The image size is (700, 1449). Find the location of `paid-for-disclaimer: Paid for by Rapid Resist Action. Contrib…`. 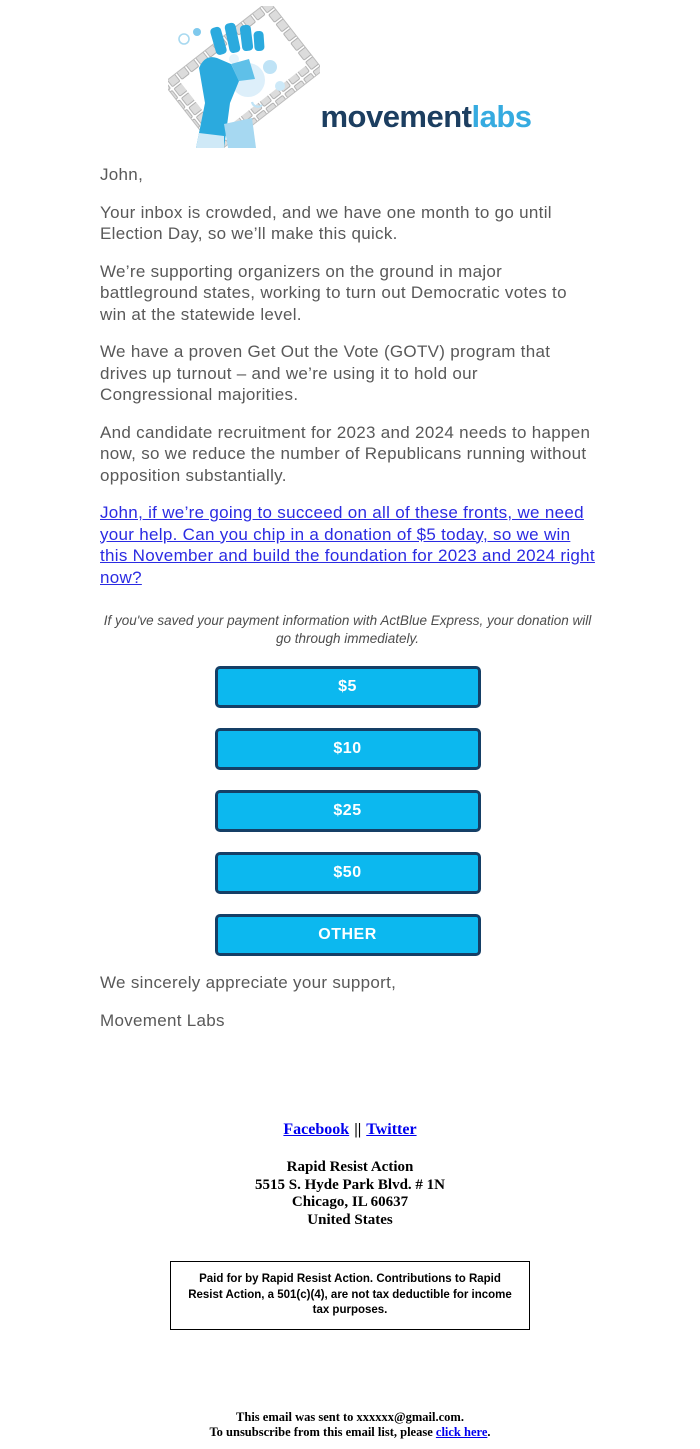

paid-for-disclaimer: Paid for by Rapid Resist Action. Contrib… is located at coordinates (350, 1295).